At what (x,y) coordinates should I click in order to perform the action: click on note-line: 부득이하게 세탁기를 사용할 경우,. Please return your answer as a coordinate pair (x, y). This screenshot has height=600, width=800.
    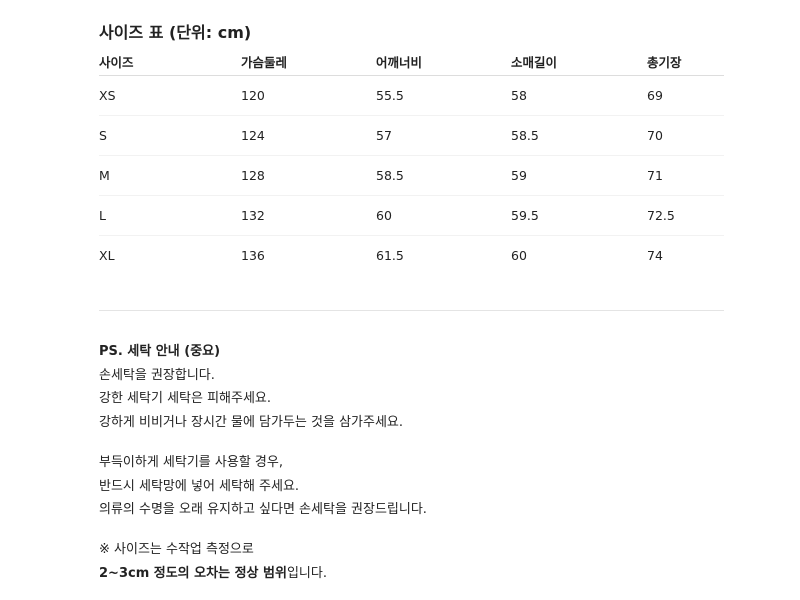
    Looking at the image, I should click on (191, 462).